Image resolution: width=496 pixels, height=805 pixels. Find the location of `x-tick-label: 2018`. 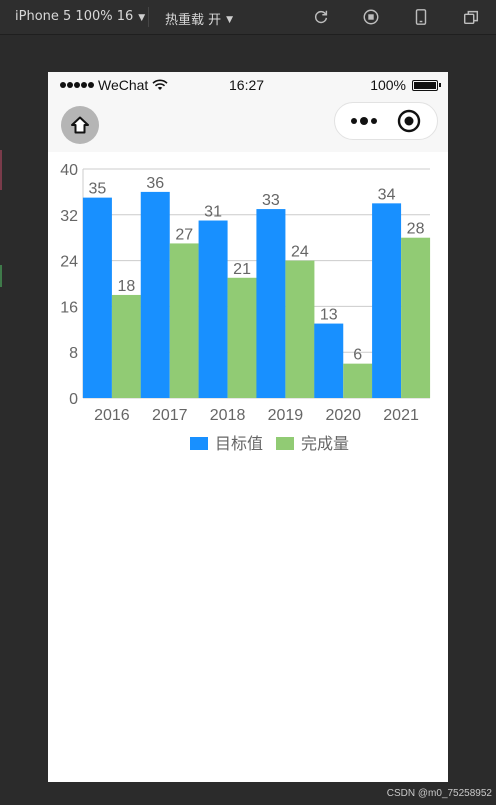

x-tick-label: 2018 is located at coordinates (228, 415).